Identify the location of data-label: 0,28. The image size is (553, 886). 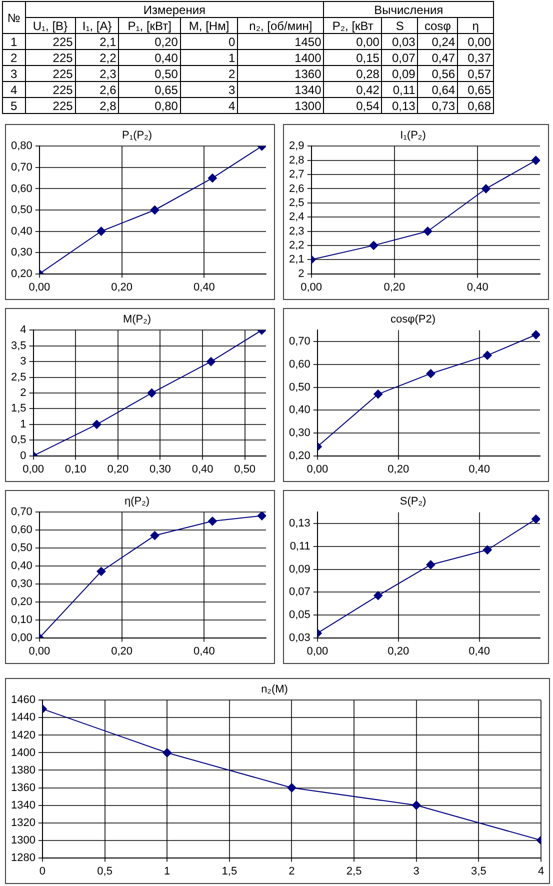
(353, 74).